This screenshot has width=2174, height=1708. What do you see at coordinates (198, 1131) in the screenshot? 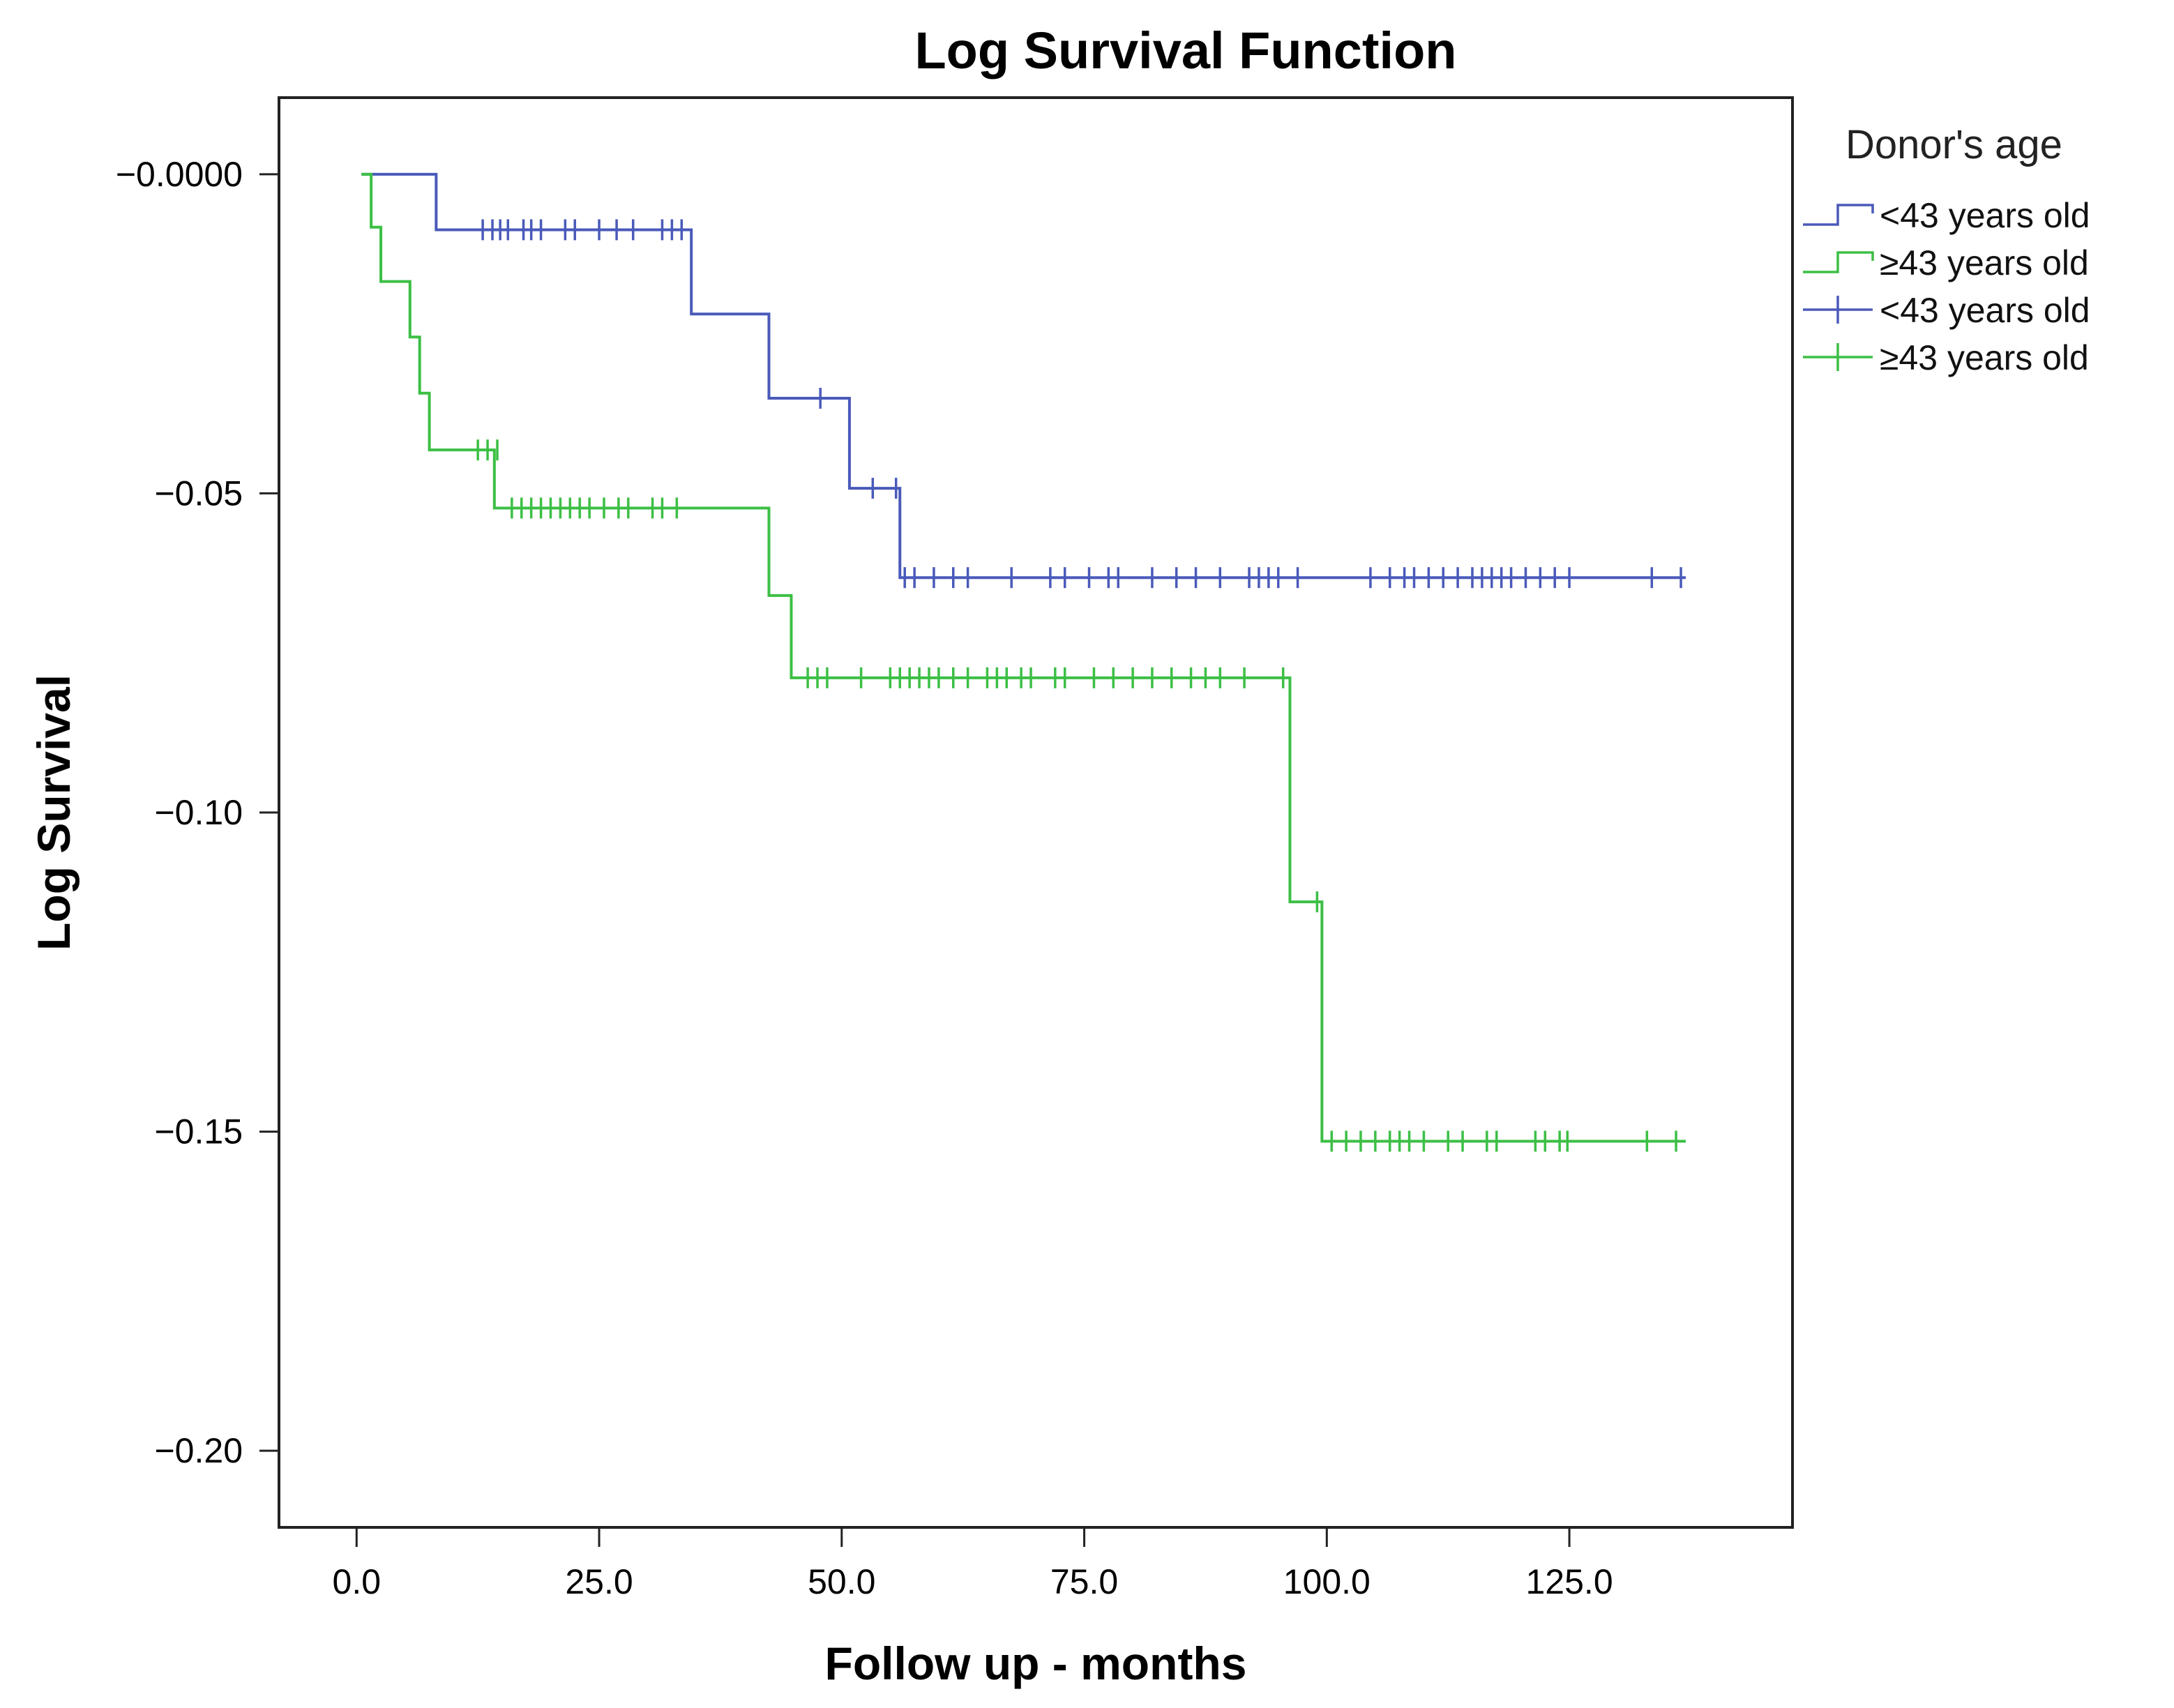
I see `y-tick-label: −0.15` at bounding box center [198, 1131].